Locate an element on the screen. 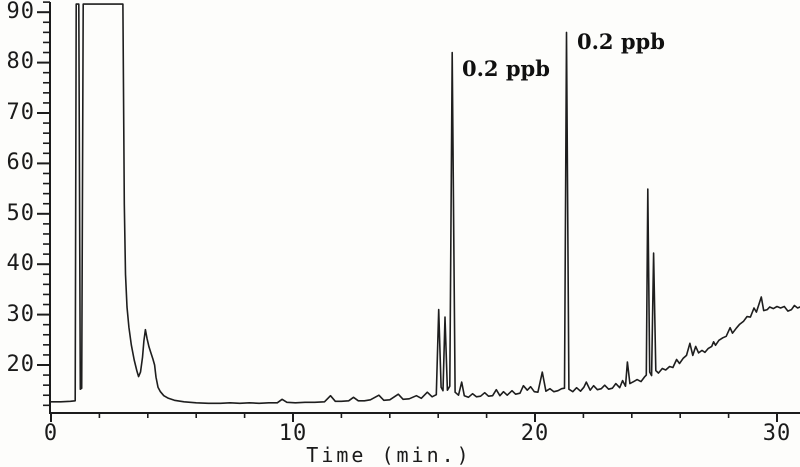  y-tick-label: 20 is located at coordinates (20, 364).